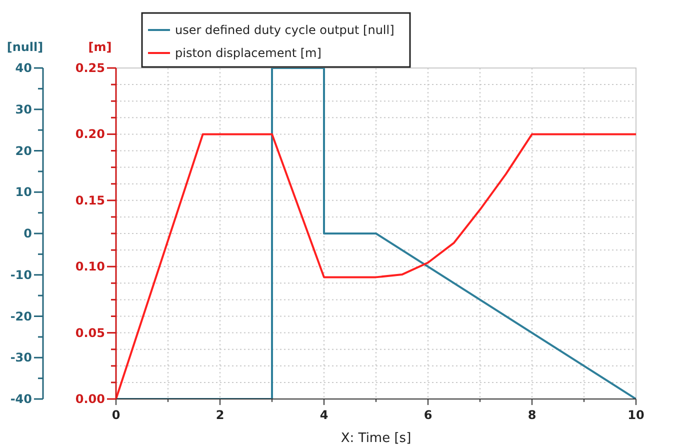 The height and width of the screenshot is (447, 673). I want to click on y2-tick-label: 0.25, so click(90, 68).